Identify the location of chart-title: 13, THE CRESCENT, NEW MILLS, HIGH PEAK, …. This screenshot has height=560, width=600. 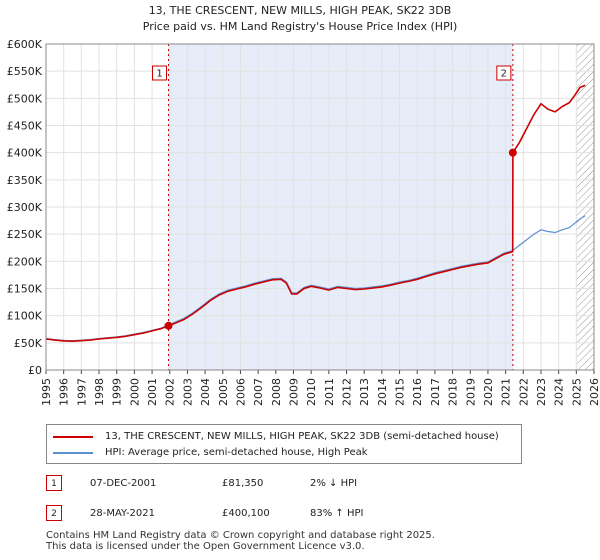
(300, 10).